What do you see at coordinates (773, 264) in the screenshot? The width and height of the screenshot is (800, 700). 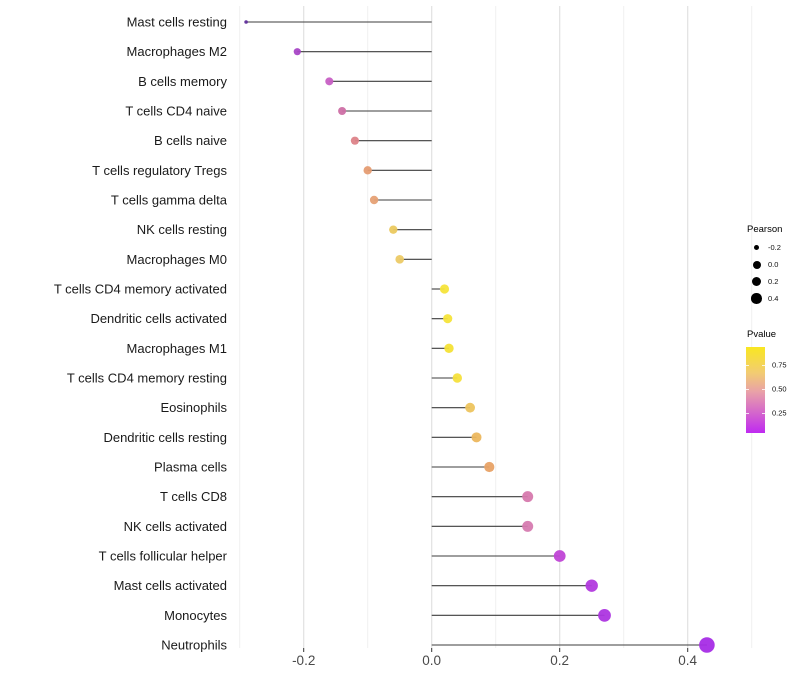 I see `pearson-legend-entry-label: 0.0` at bounding box center [773, 264].